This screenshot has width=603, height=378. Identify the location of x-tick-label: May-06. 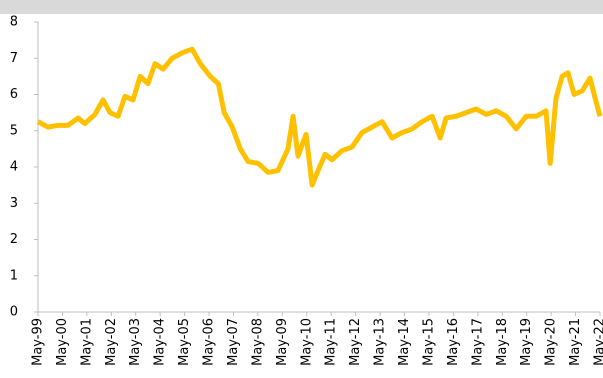
(209, 342).